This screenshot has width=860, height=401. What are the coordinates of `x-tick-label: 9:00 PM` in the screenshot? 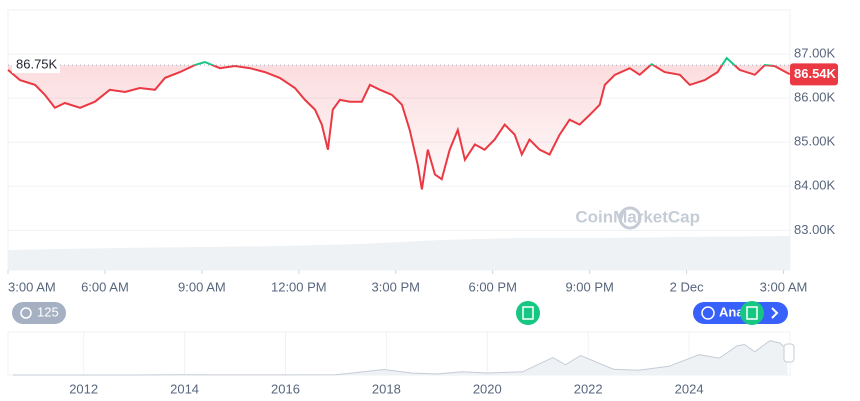 It's located at (589, 286).